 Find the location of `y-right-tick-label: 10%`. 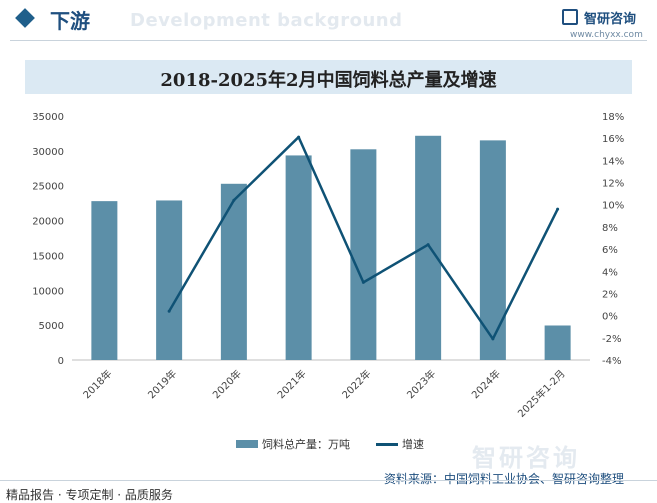

y-right-tick-label: 10% is located at coordinates (613, 206).